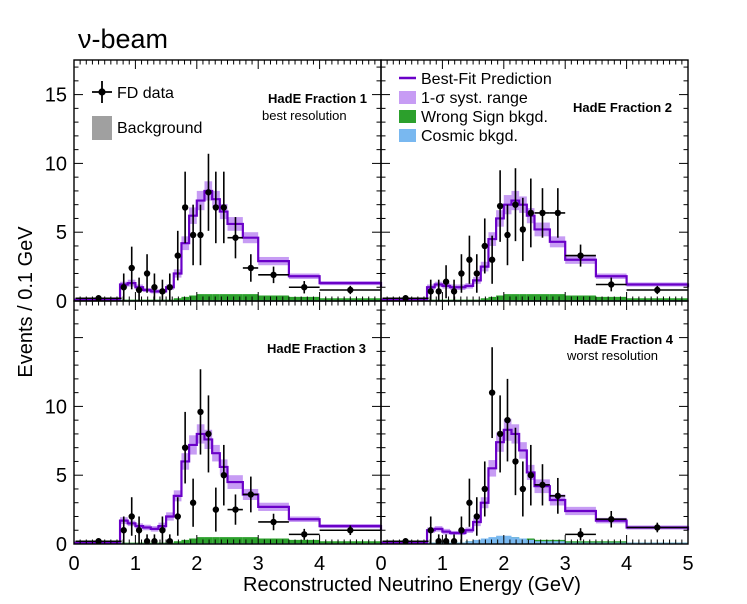 The height and width of the screenshot is (604, 747). I want to click on figure-title: ν-beam, so click(123, 39).